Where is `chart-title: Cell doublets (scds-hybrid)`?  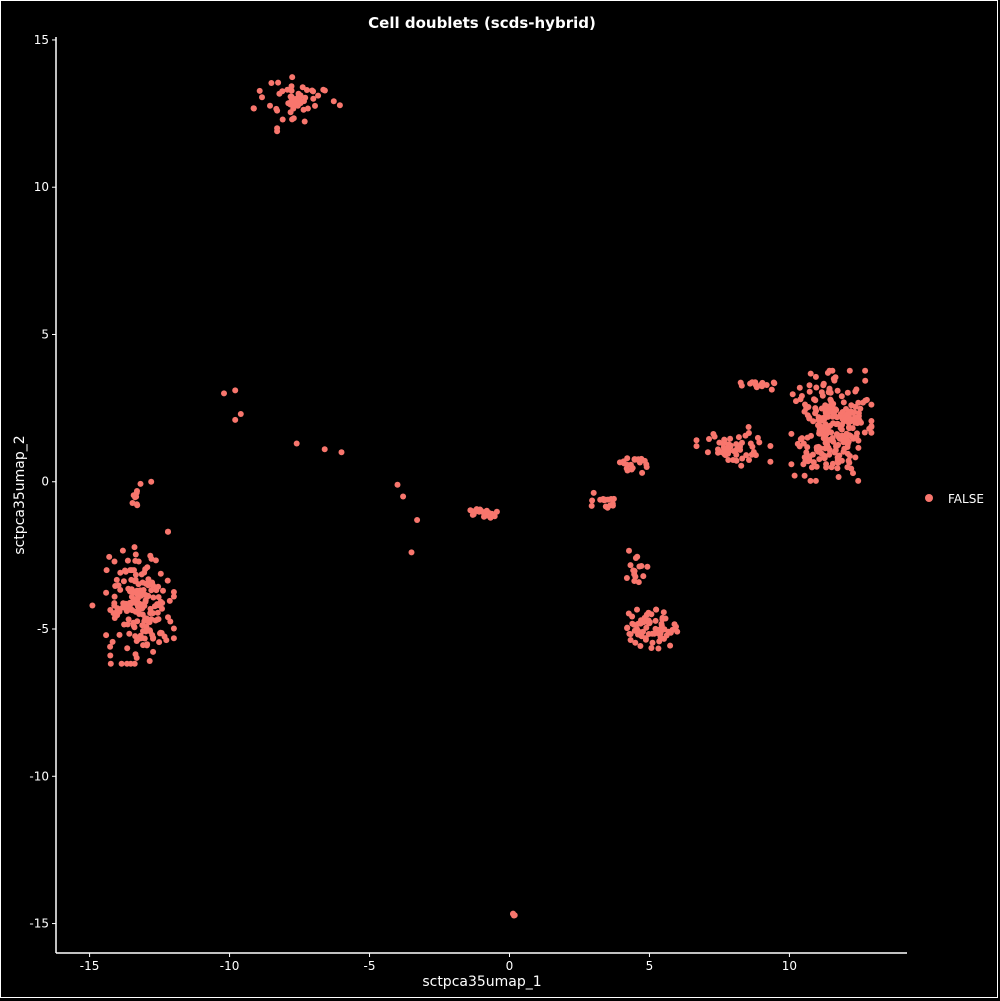
chart-title: Cell doublets (scds-hybrid) is located at coordinates (482, 23).